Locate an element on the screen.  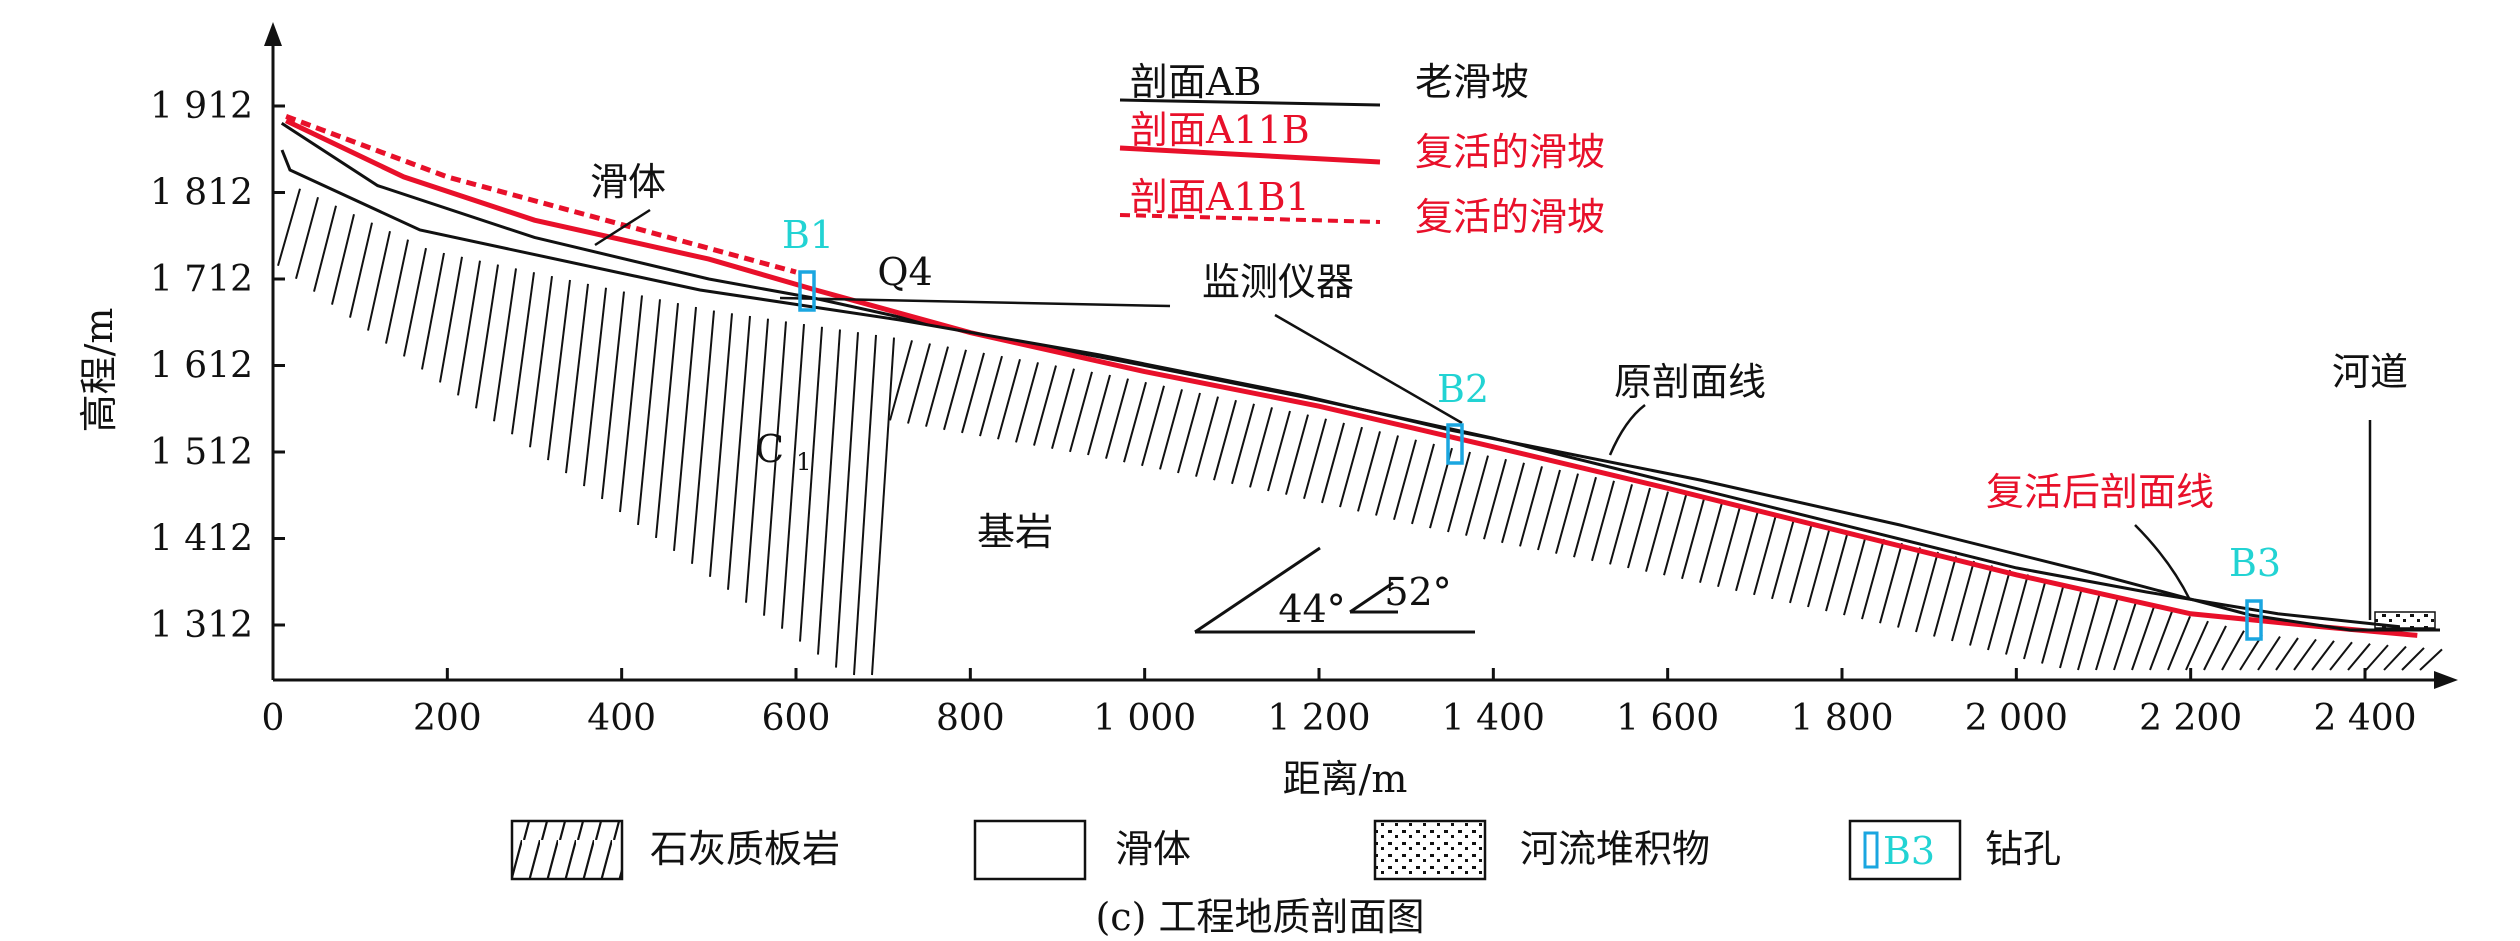
slide-body-label: 滑体 is located at coordinates (628, 182).